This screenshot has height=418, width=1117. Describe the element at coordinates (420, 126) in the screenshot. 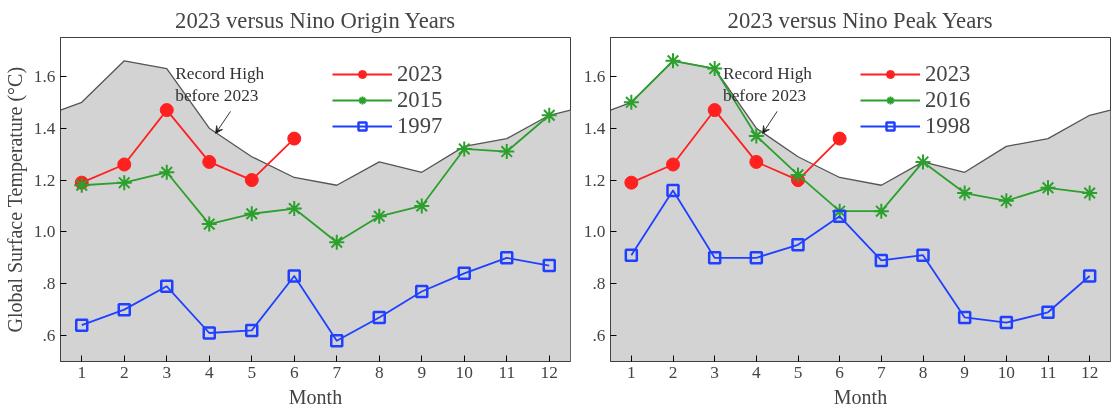

I see `legend-label: 1997` at that location.